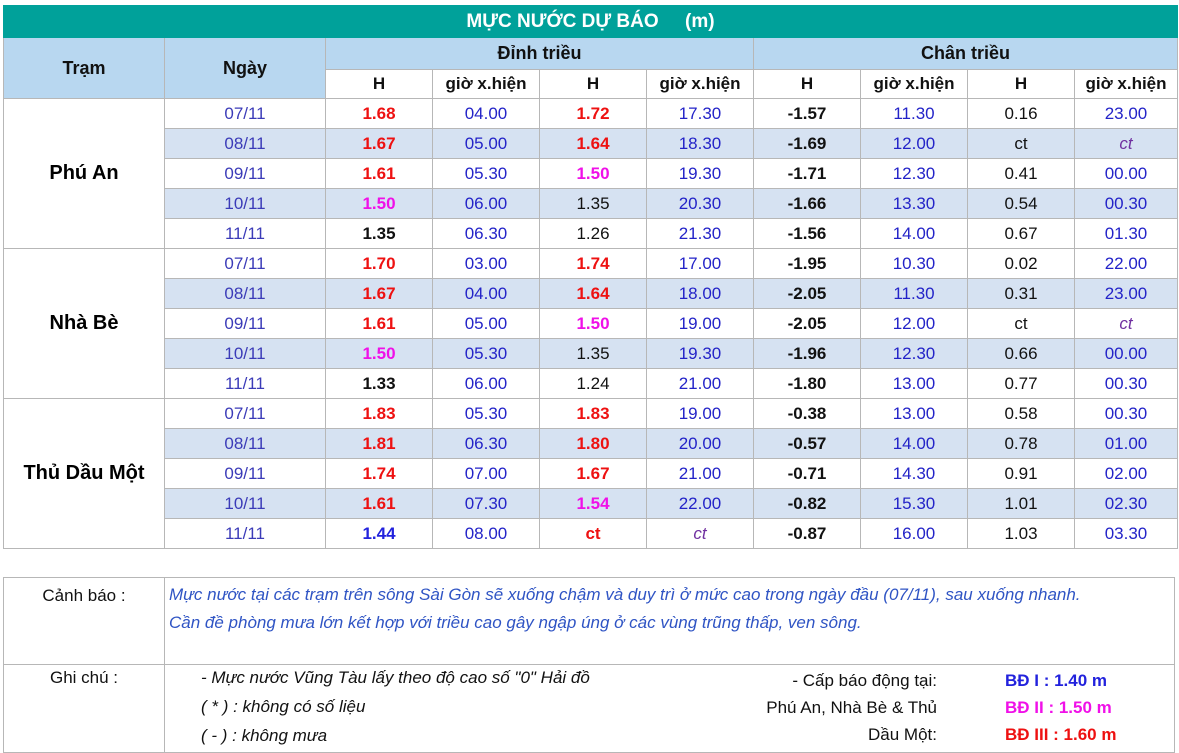 The image size is (1179, 753). I want to click on cell-high-h2: 1.24, so click(593, 383).